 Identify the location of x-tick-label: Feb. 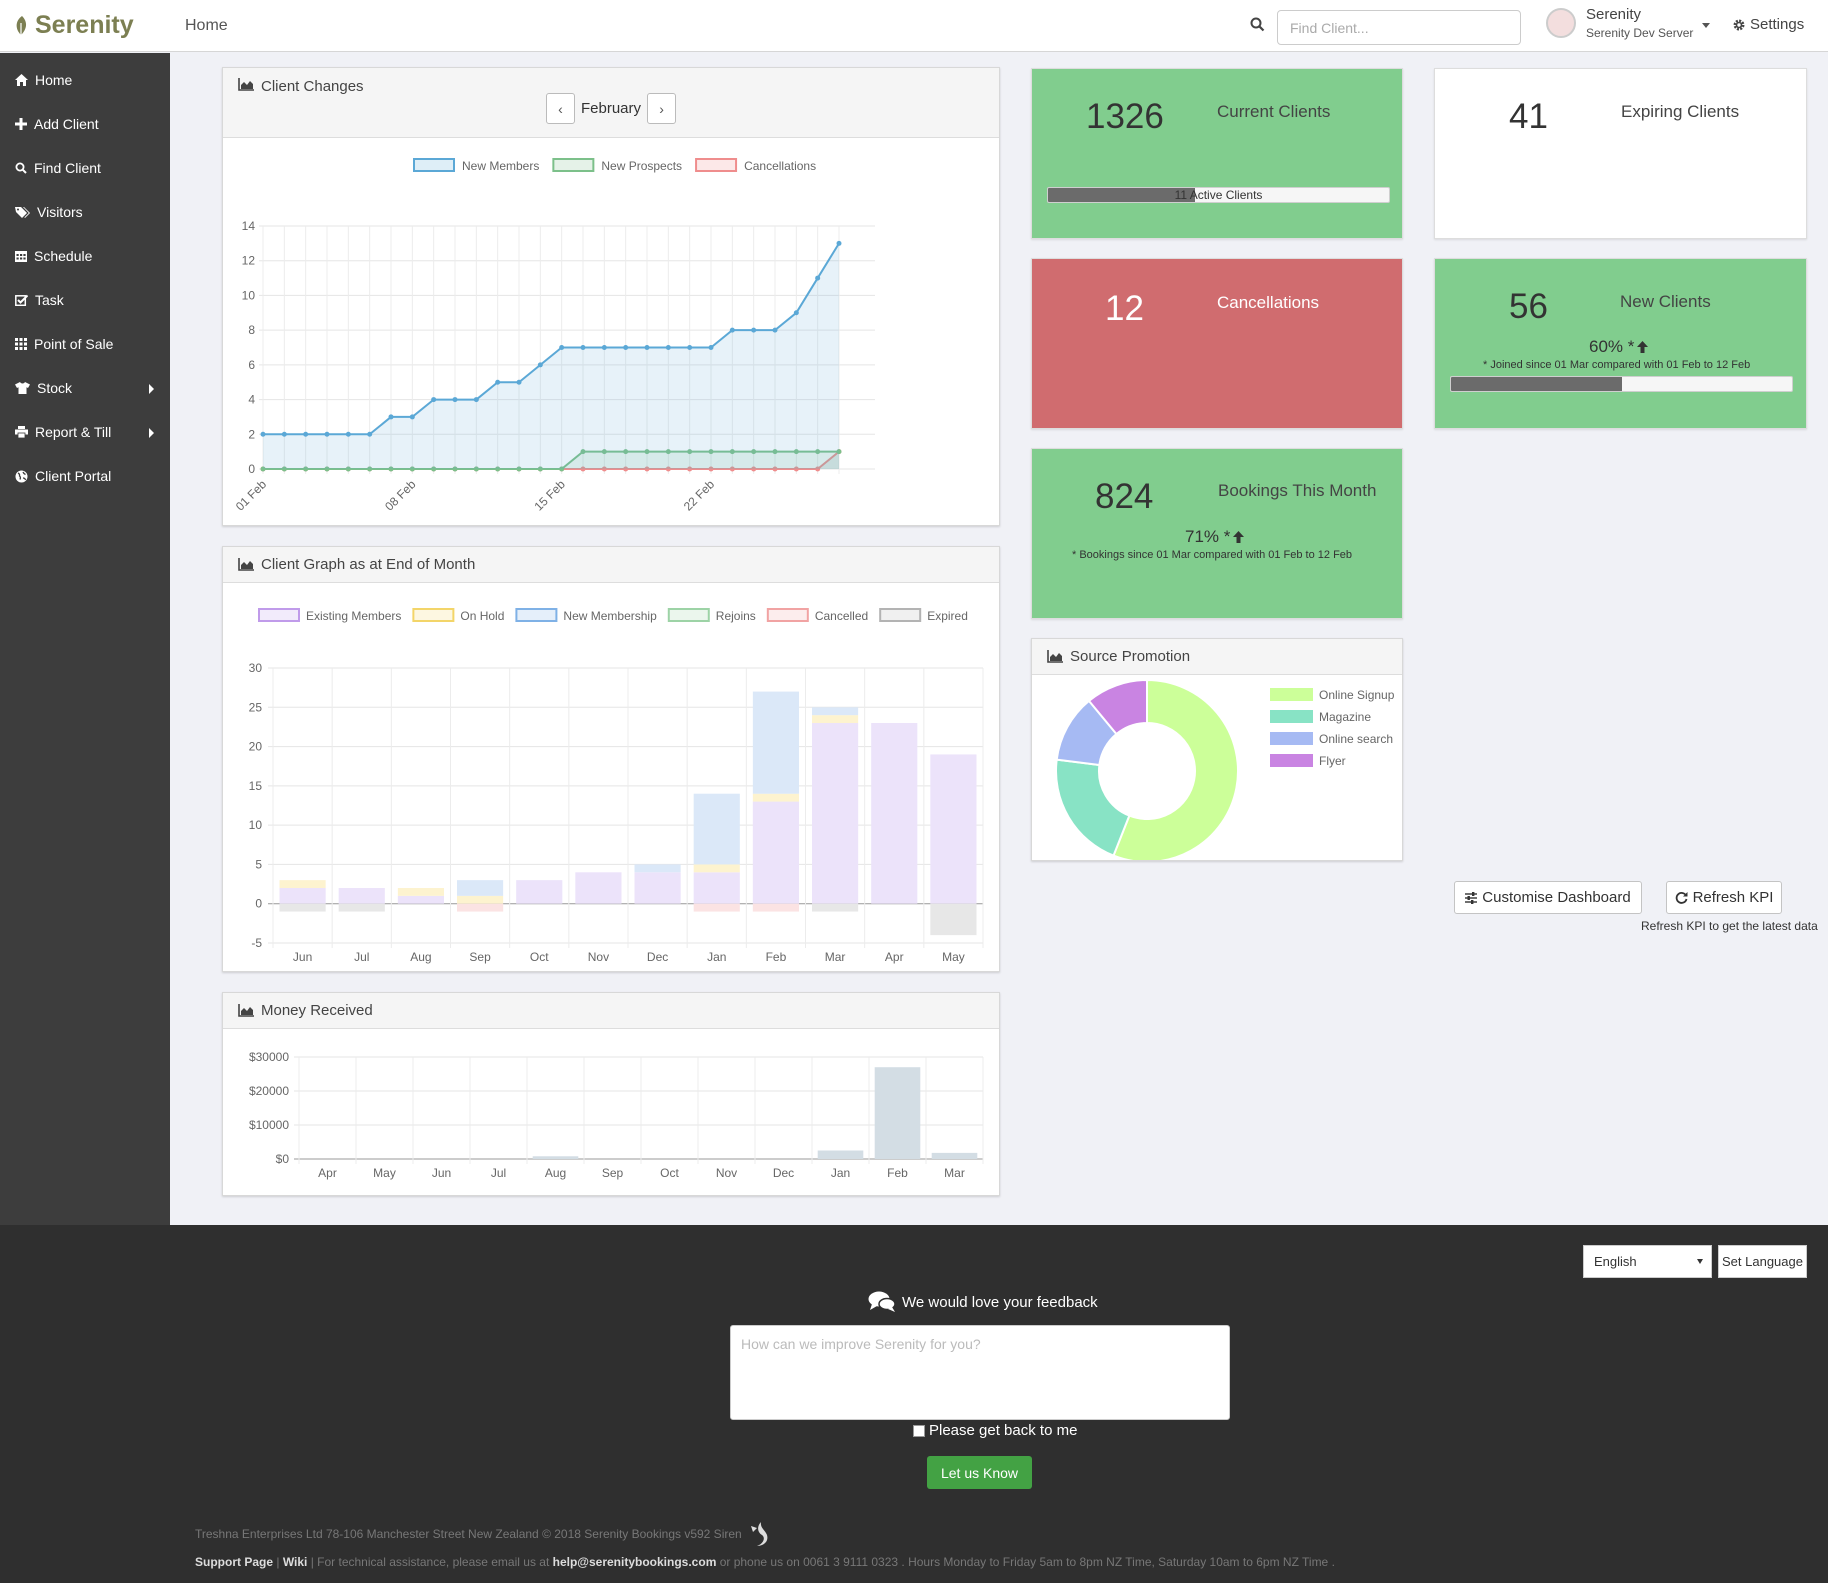
(776, 957).